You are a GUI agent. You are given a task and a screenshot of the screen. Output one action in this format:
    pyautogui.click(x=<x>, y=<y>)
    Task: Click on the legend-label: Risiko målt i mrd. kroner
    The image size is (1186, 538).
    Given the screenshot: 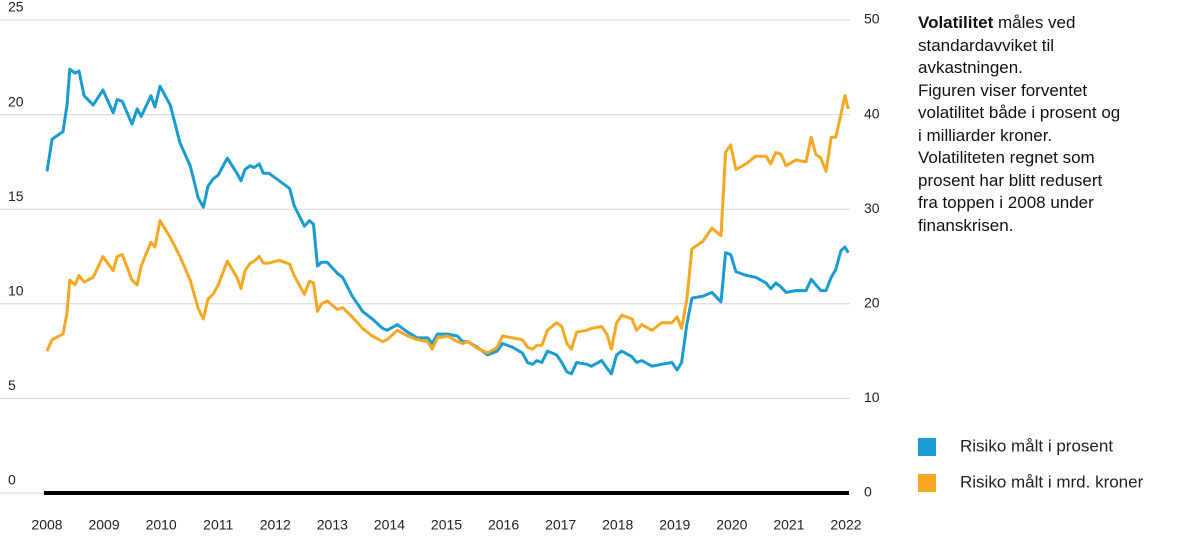 What is the action you would take?
    pyautogui.click(x=1052, y=481)
    